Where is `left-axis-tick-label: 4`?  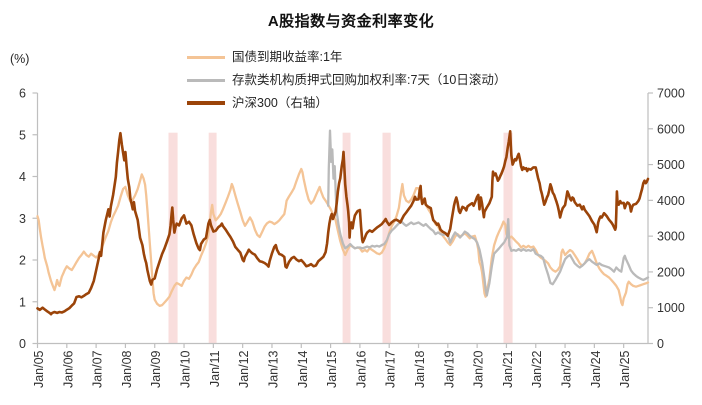
left-axis-tick-label: 4 is located at coordinates (22, 177).